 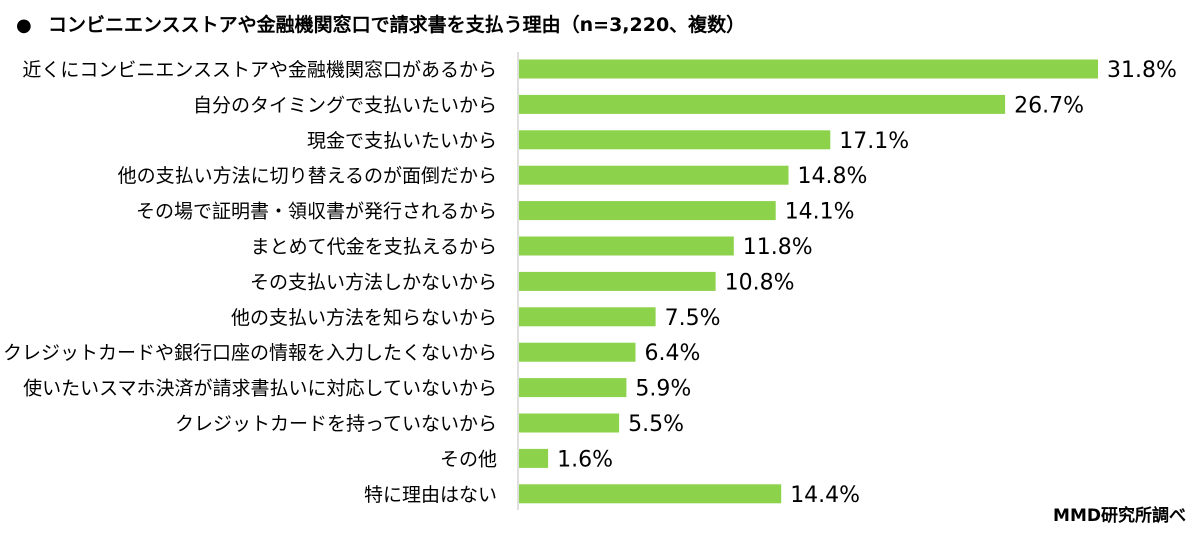 What do you see at coordinates (760, 282) in the screenshot?
I see `value-label-6: 10.8%` at bounding box center [760, 282].